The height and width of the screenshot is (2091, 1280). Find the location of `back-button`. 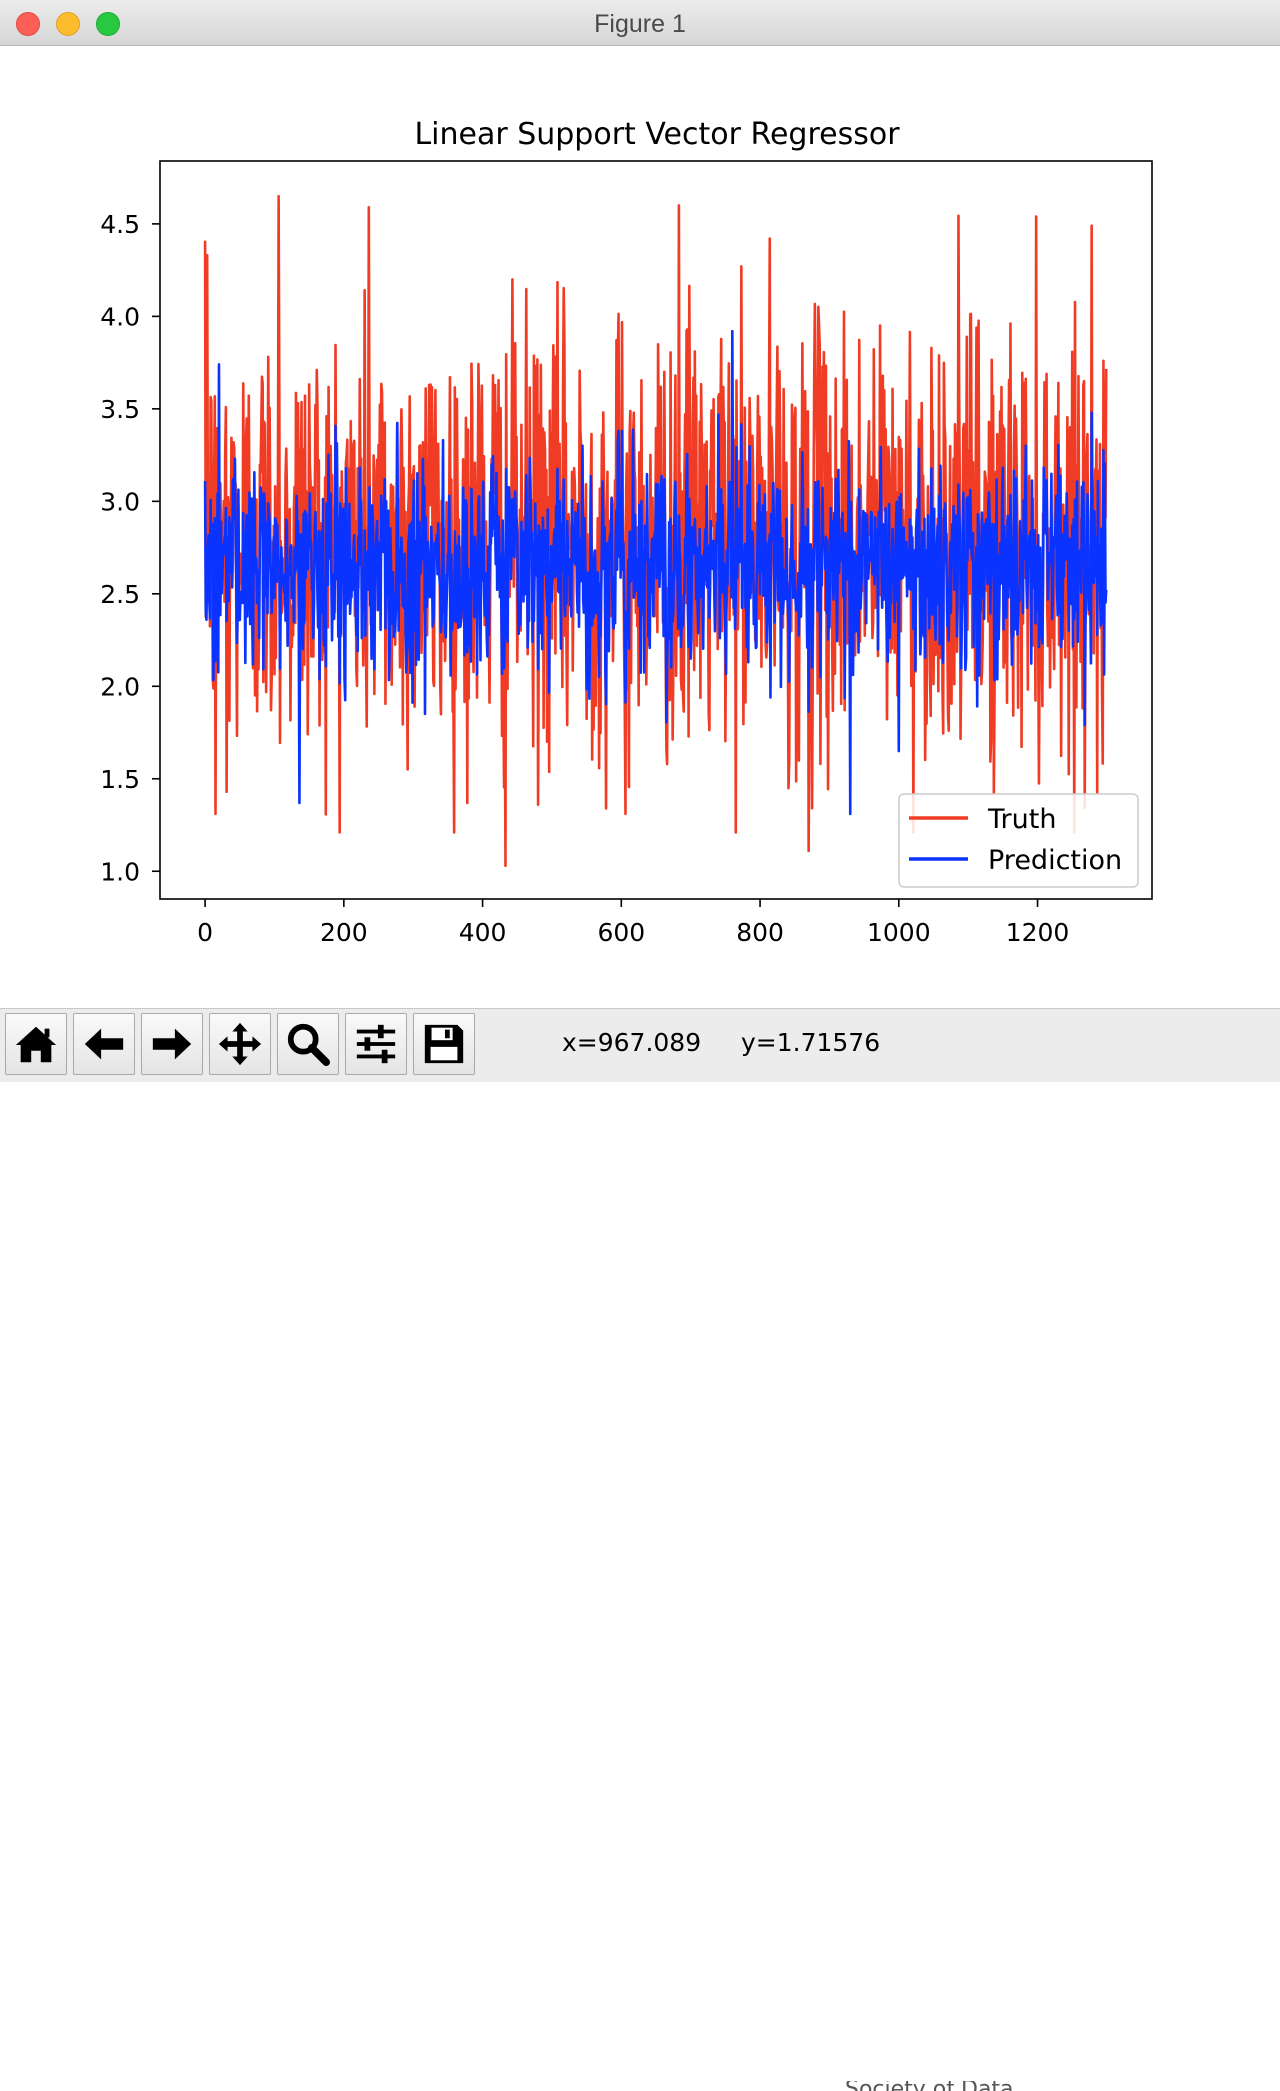

back-button is located at coordinates (104, 1044).